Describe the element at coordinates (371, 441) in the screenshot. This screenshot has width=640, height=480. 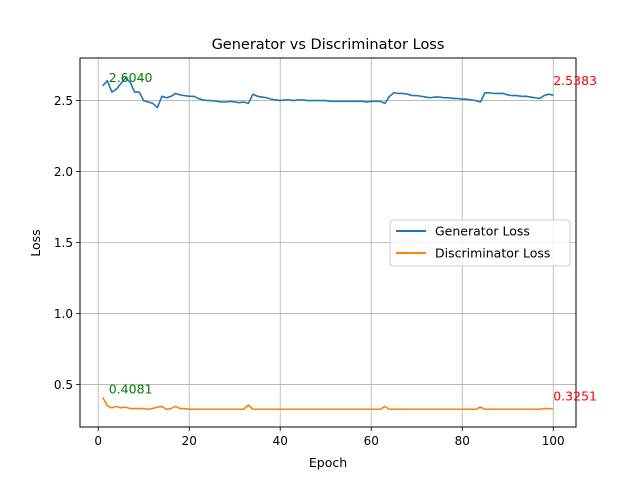
I see `x-tick-label: 60` at that location.